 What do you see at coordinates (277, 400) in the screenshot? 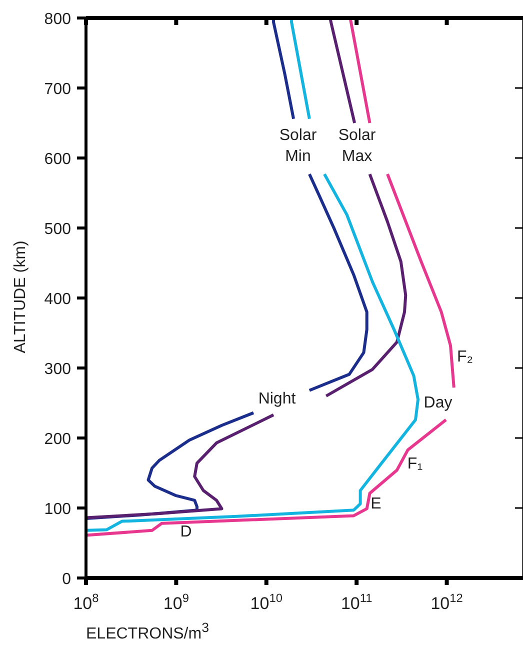
I see `annotation: Night` at bounding box center [277, 400].